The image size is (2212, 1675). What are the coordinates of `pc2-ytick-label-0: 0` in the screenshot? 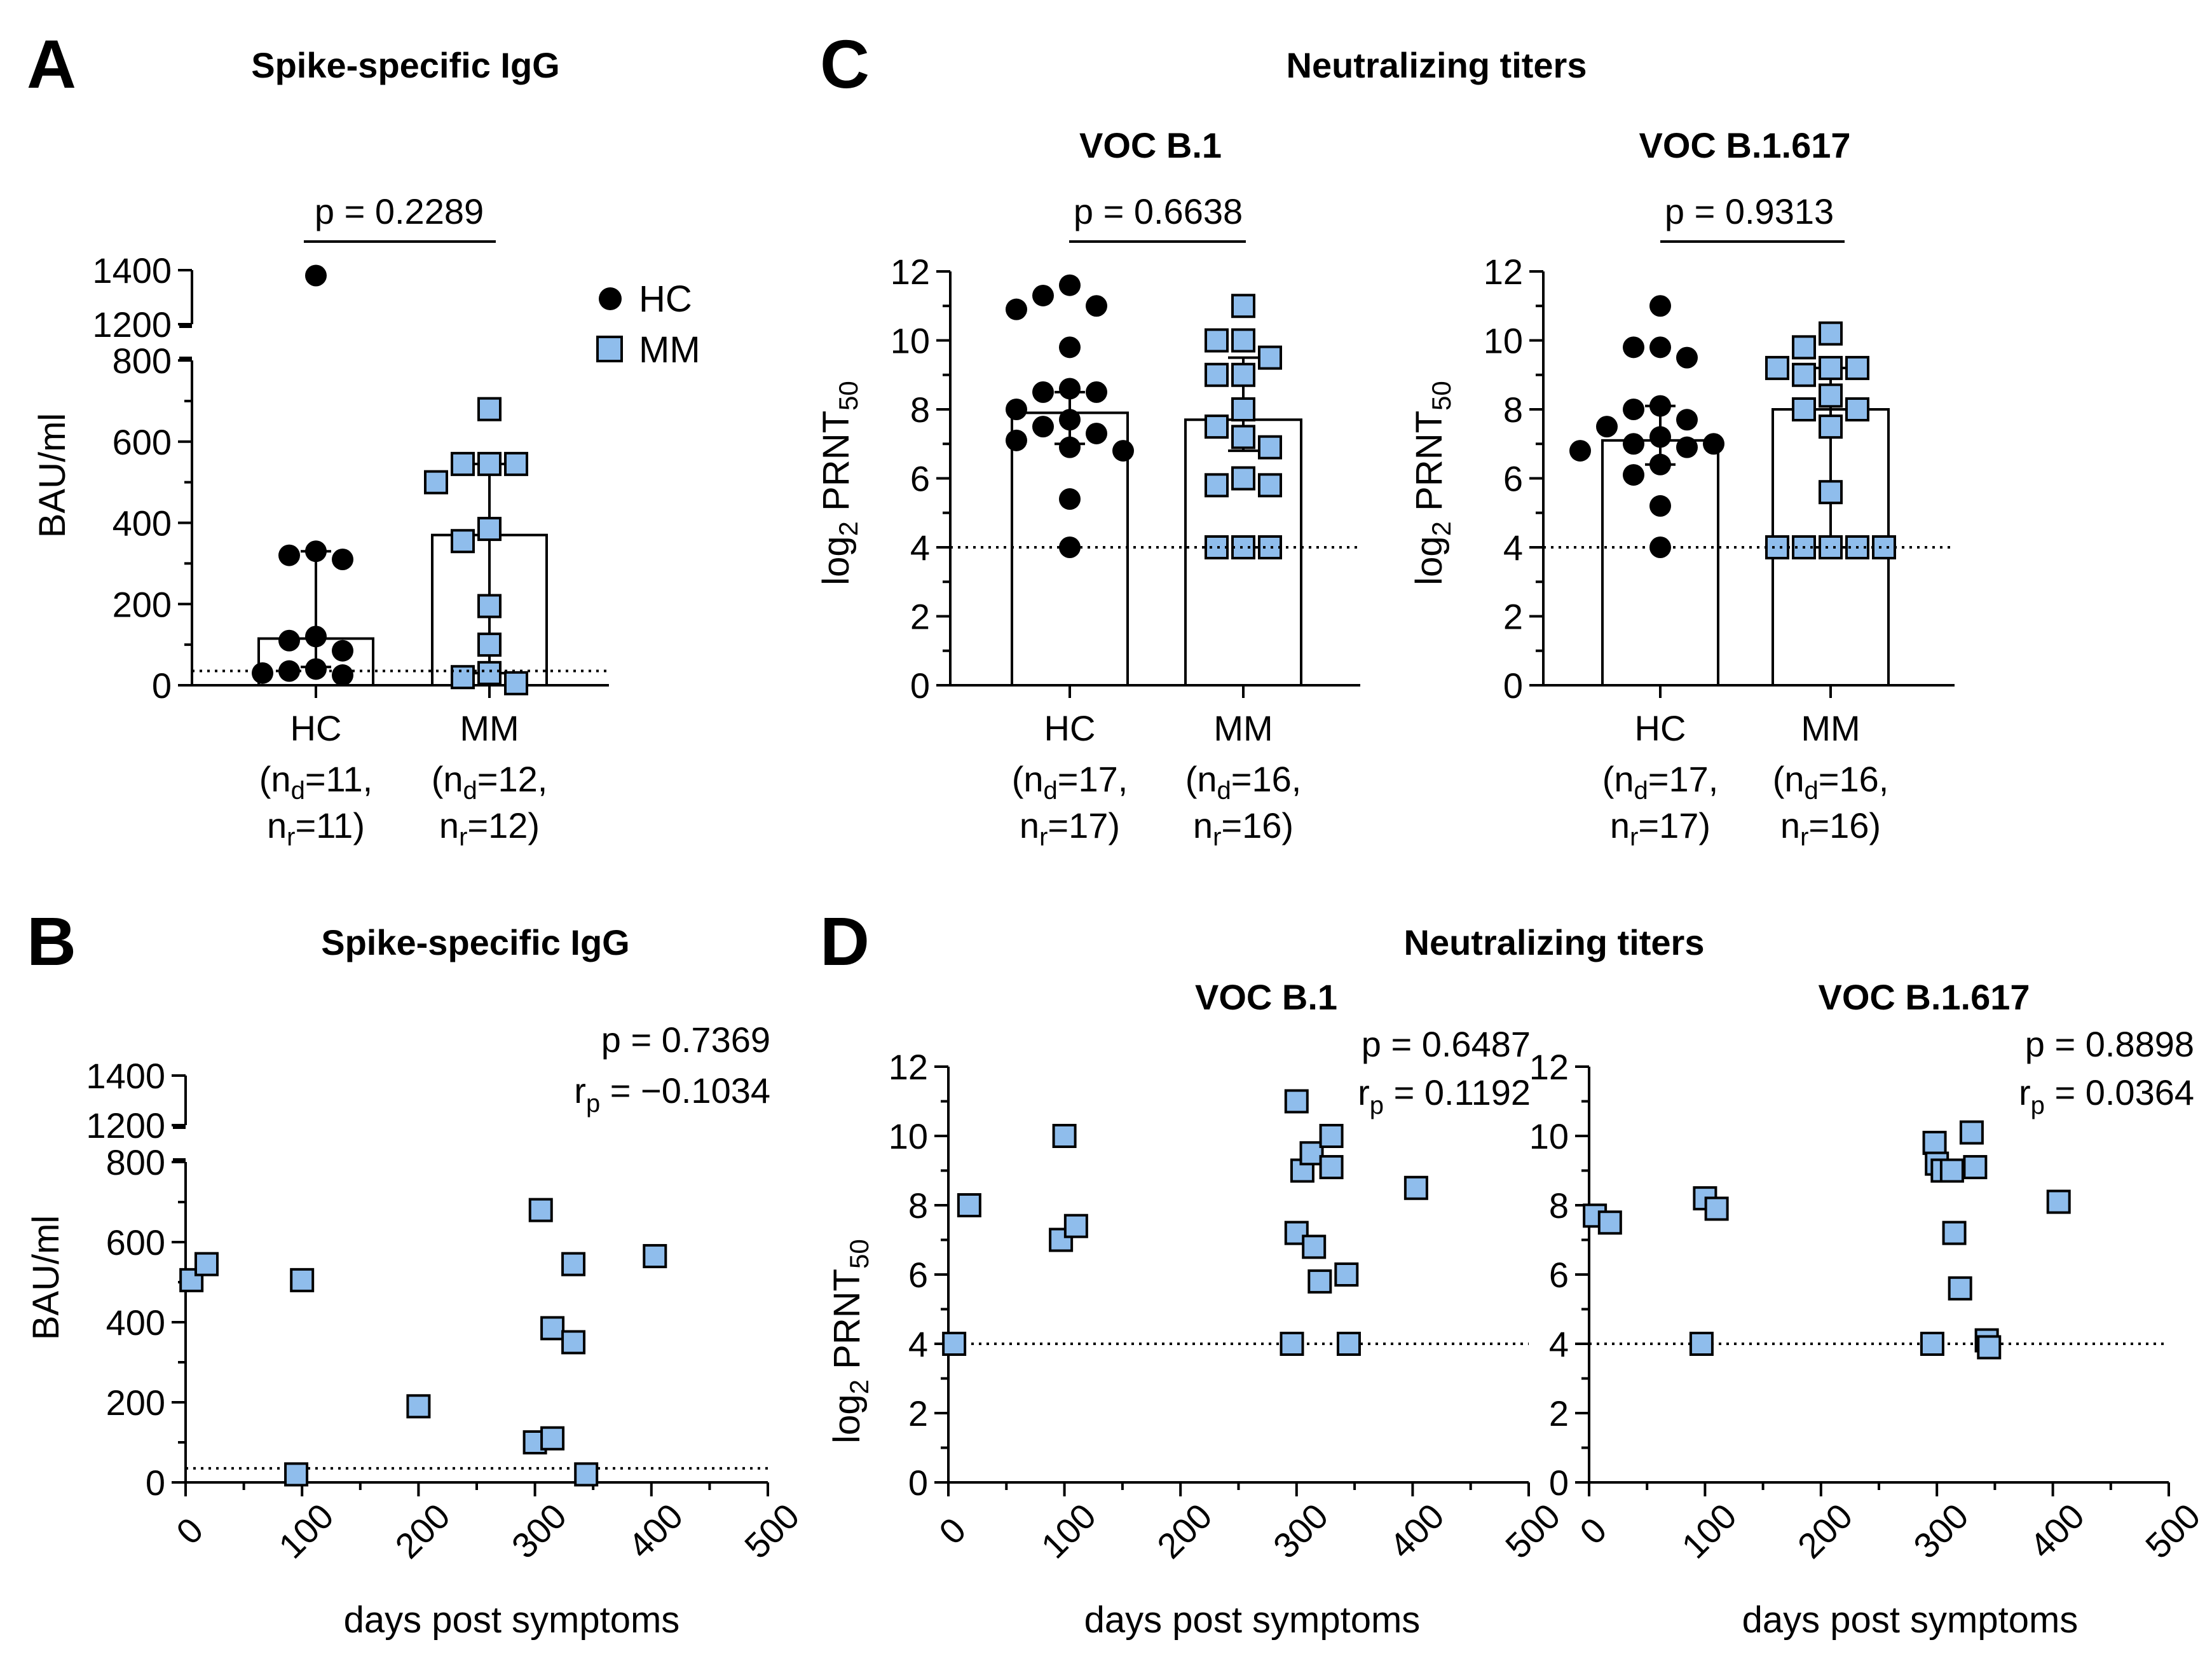 It's located at (1513, 686).